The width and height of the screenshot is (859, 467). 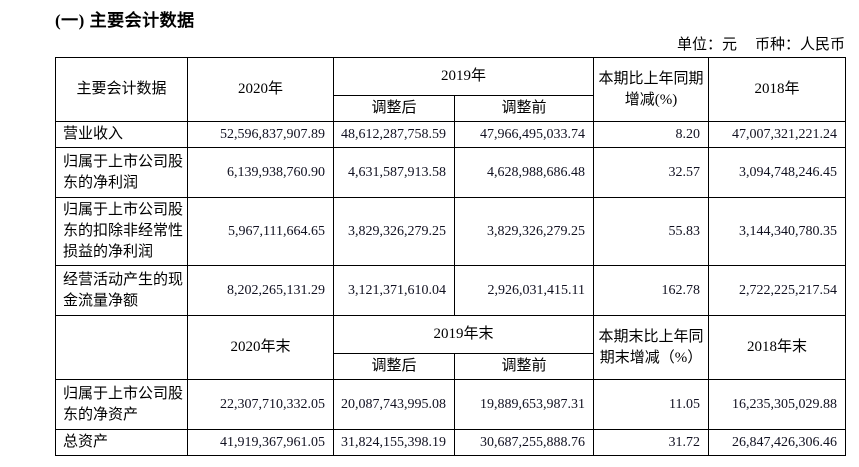 I want to click on header-2019-end: 2019年末, so click(x=463, y=334).